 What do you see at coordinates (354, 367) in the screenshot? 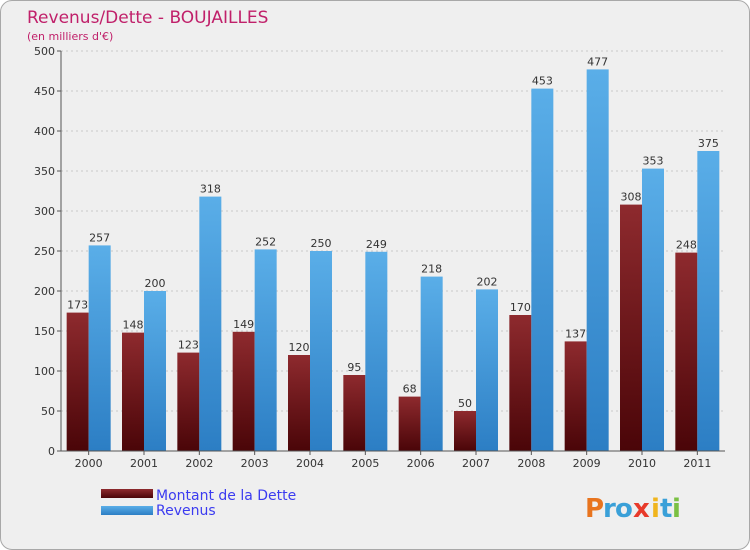
I see `data-label-dette: 95` at bounding box center [354, 367].